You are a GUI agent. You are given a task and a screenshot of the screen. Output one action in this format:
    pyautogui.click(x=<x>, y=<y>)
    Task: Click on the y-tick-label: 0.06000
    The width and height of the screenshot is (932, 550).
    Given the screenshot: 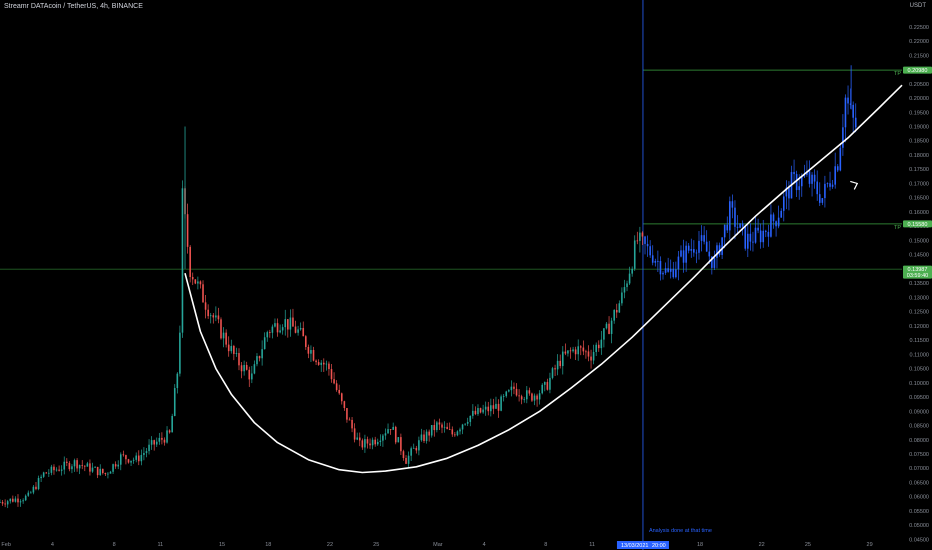 What is the action you would take?
    pyautogui.click(x=919, y=498)
    